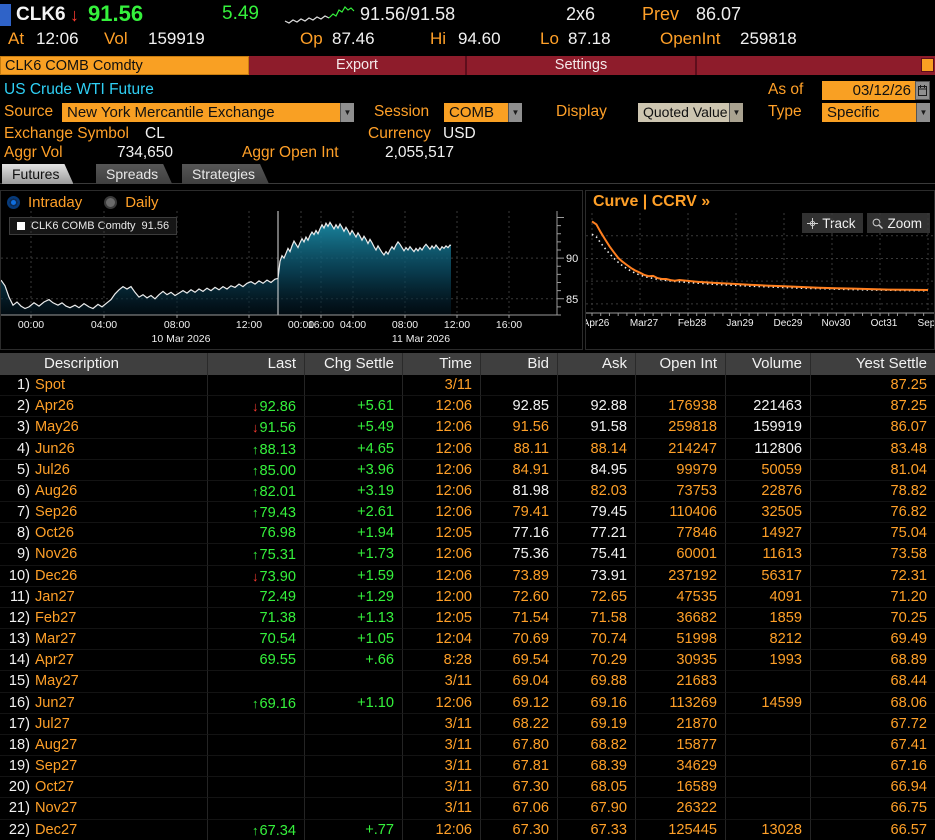 This screenshot has width=935, height=840. What do you see at coordinates (760, 281) in the screenshot?
I see `forward-curve-chart: Apr26 Mar27 Feb28 Jan29 Dec29 Nov30 Oct31 Sep32` at bounding box center [760, 281].